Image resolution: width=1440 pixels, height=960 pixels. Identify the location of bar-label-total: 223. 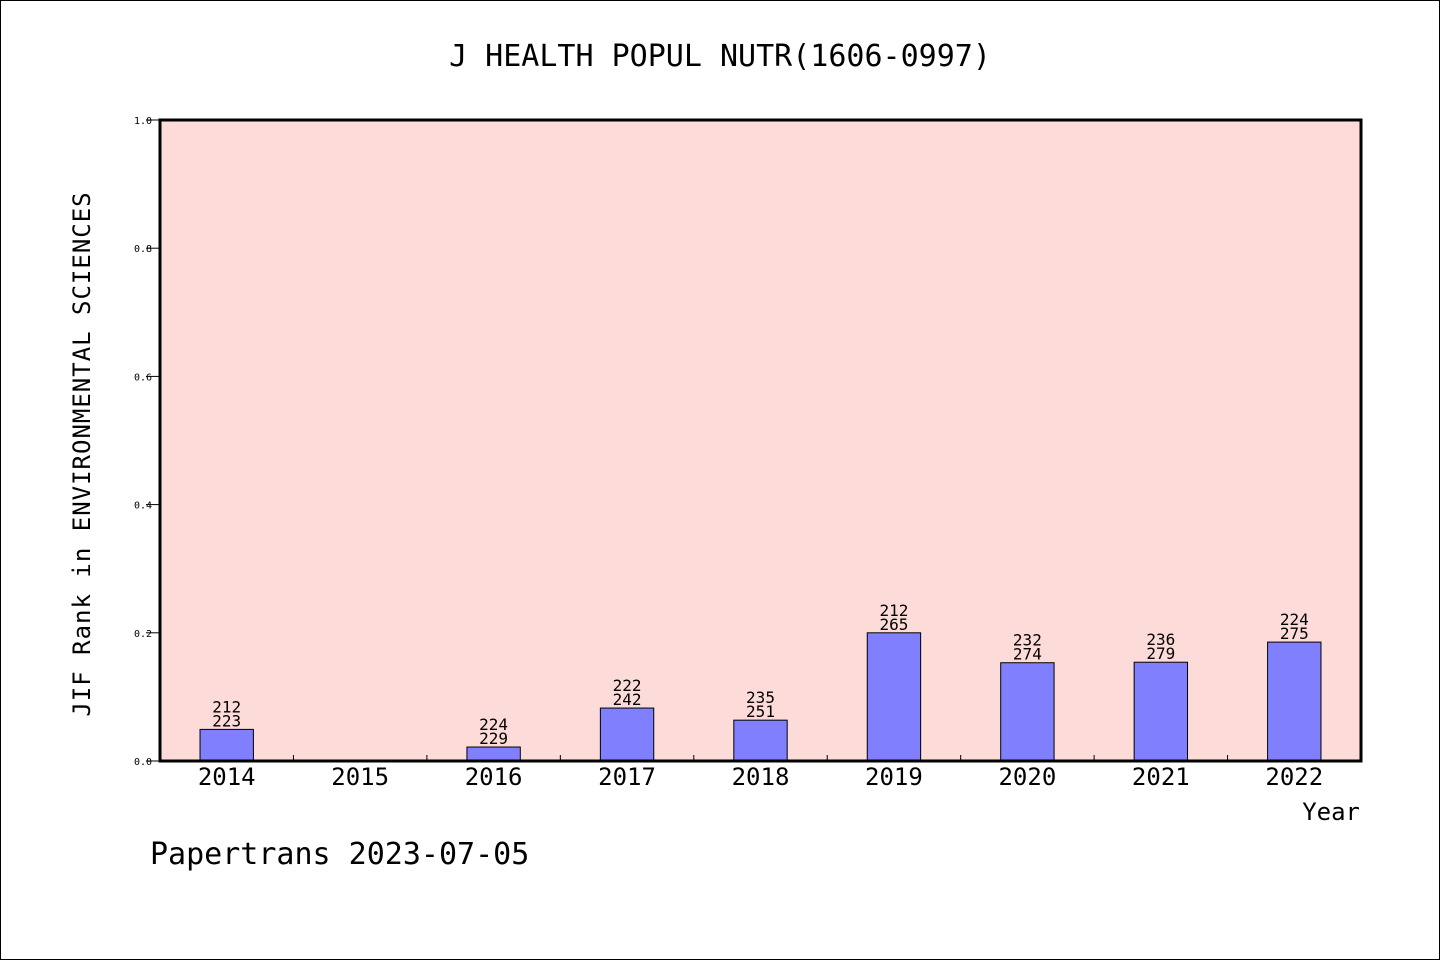
(226, 720).